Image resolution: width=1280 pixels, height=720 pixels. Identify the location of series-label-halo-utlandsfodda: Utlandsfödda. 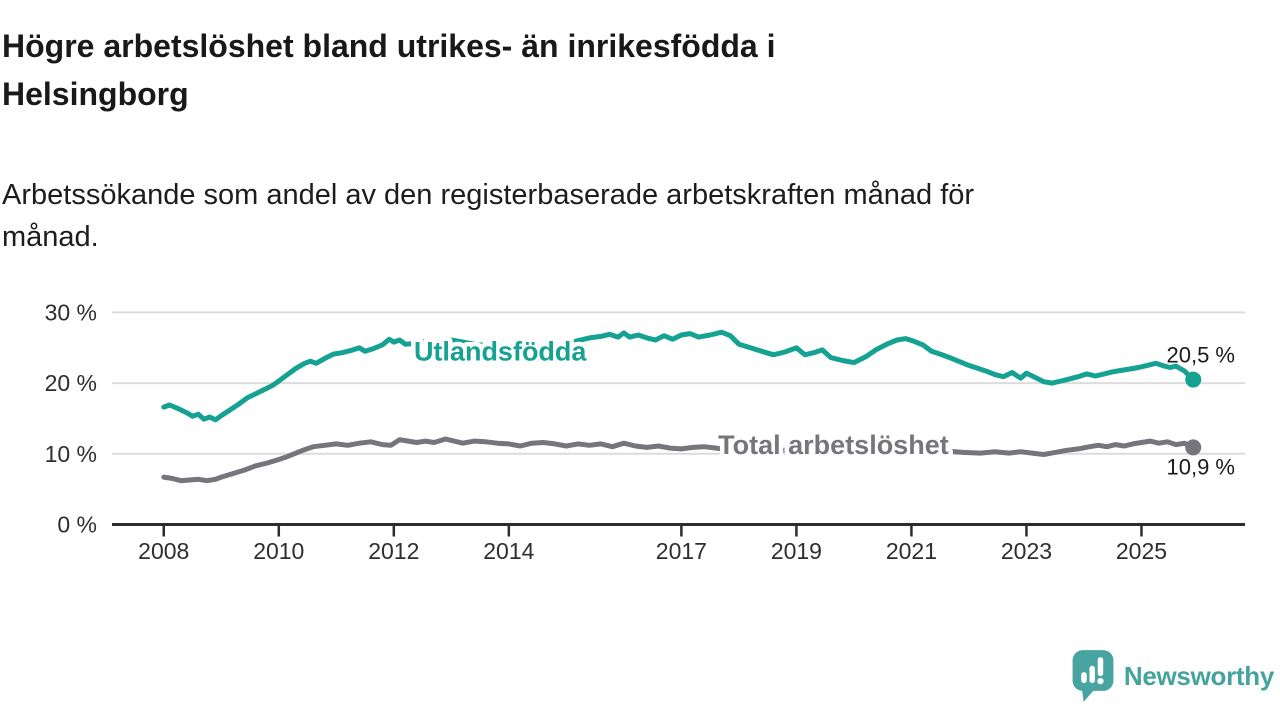
(500, 351).